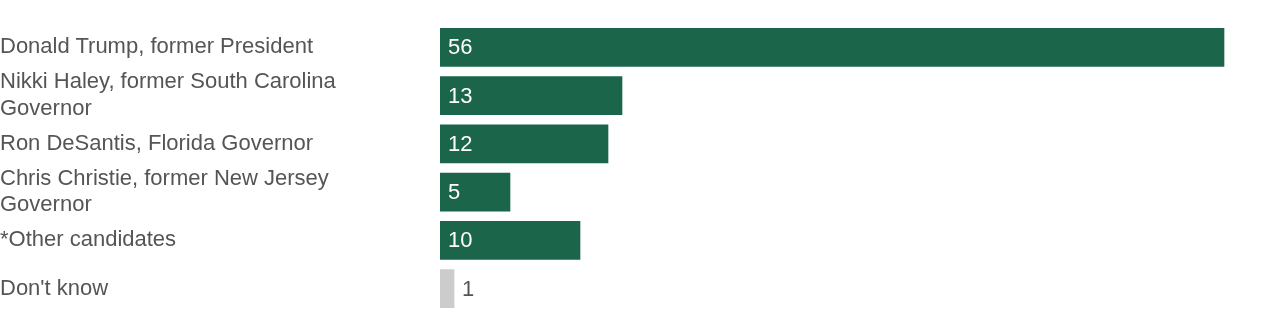  Describe the element at coordinates (164, 191) in the screenshot. I see `y-tick-label: Chris Christie, former New Jersey Governor` at that location.